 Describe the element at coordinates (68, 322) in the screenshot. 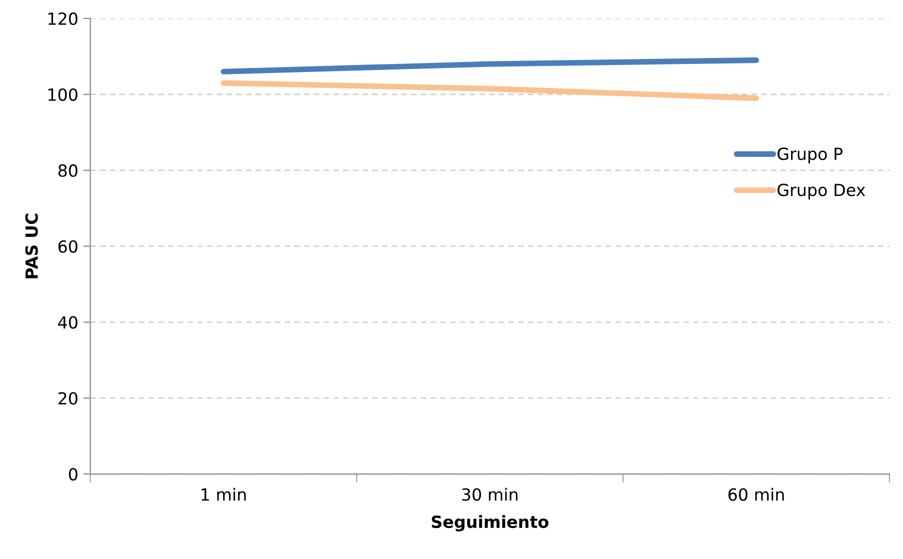

I see `y-tick-label: 40` at that location.